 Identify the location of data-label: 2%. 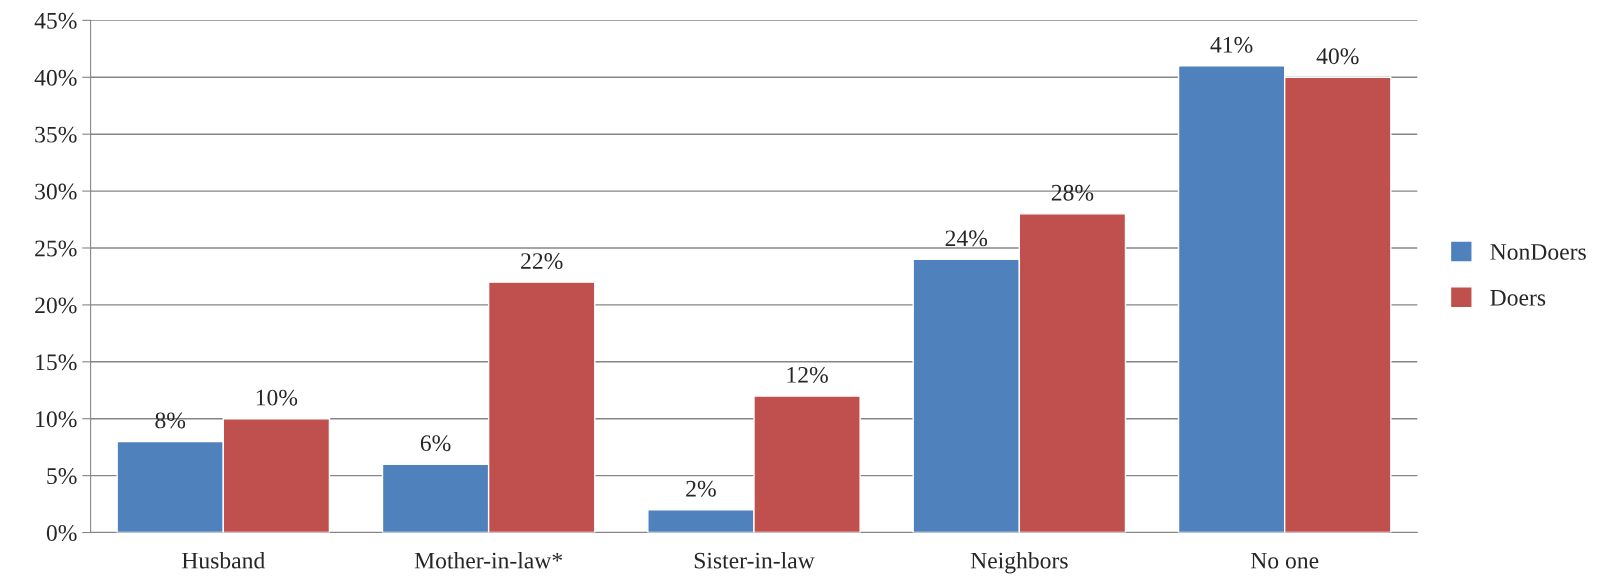
(701, 488).